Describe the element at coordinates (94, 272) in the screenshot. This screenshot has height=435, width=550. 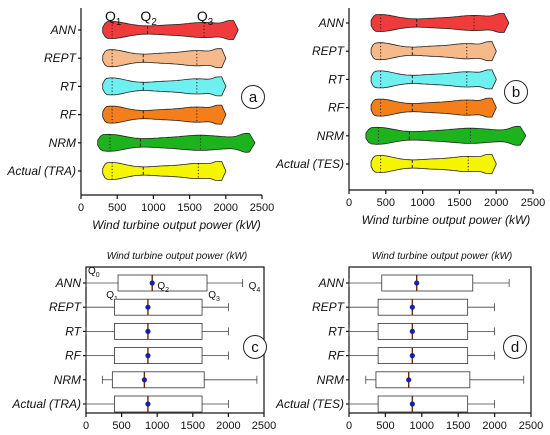
I see `quartile-label: Q0` at that location.